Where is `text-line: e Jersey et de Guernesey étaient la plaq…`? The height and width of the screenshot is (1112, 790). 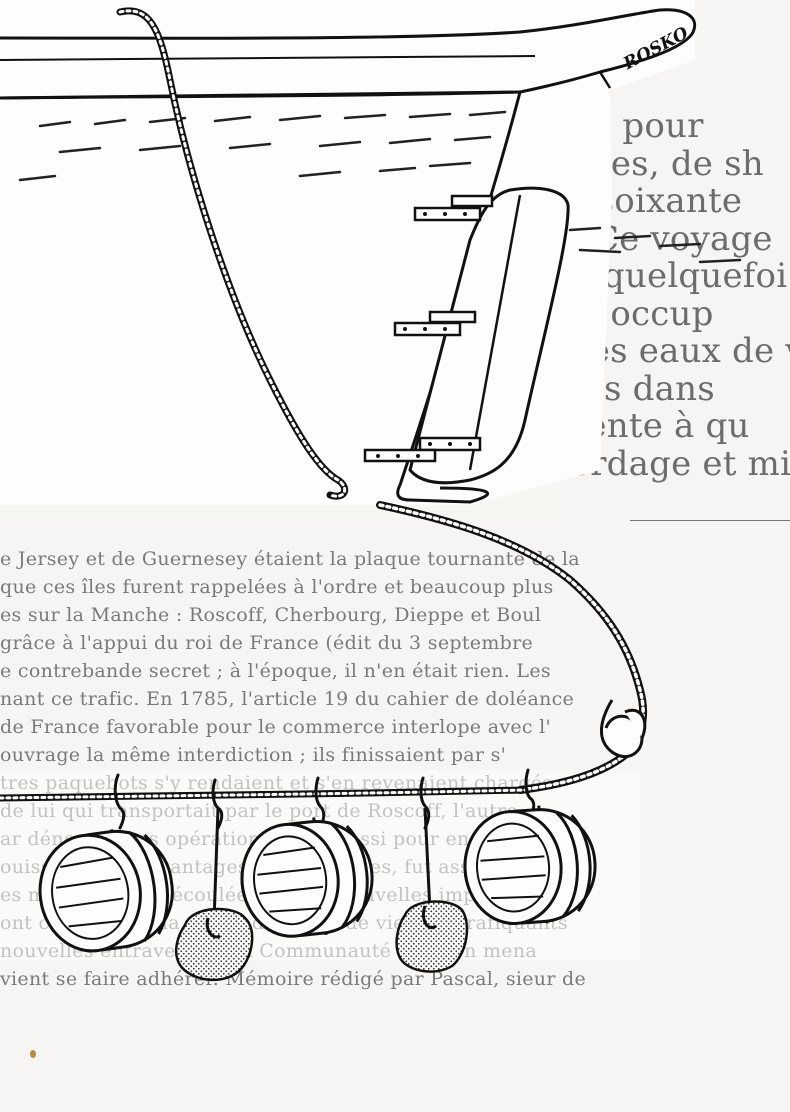
text-line: e Jersey et de Guernesey étaient la plaq… is located at coordinates (290, 559).